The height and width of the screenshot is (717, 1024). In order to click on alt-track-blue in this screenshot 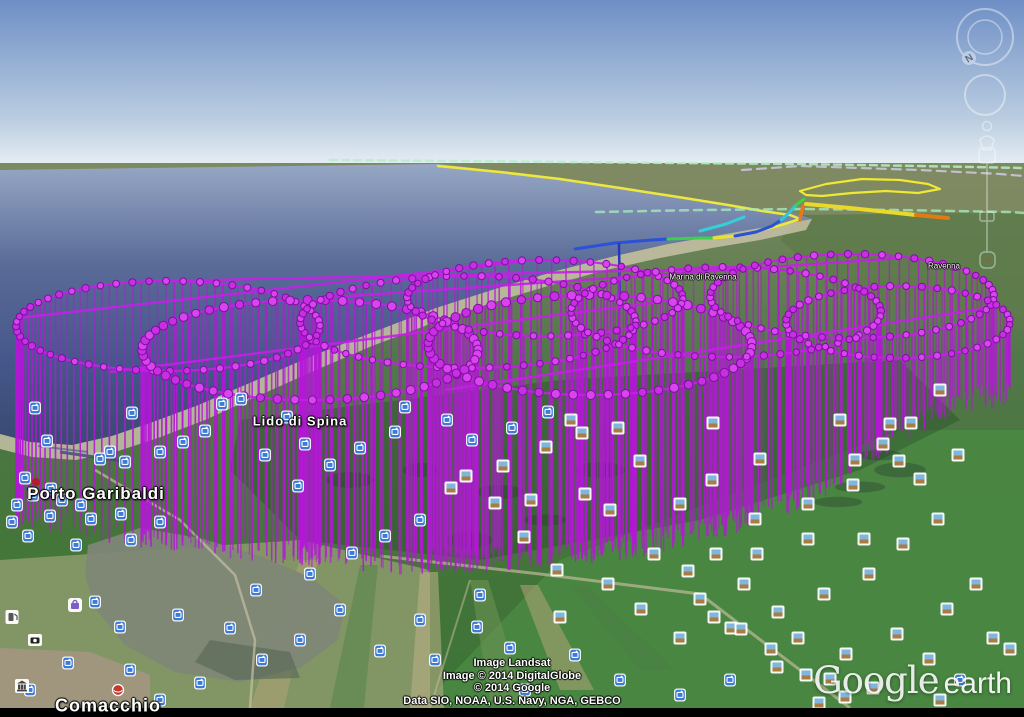, I will do `click(621, 244)`.